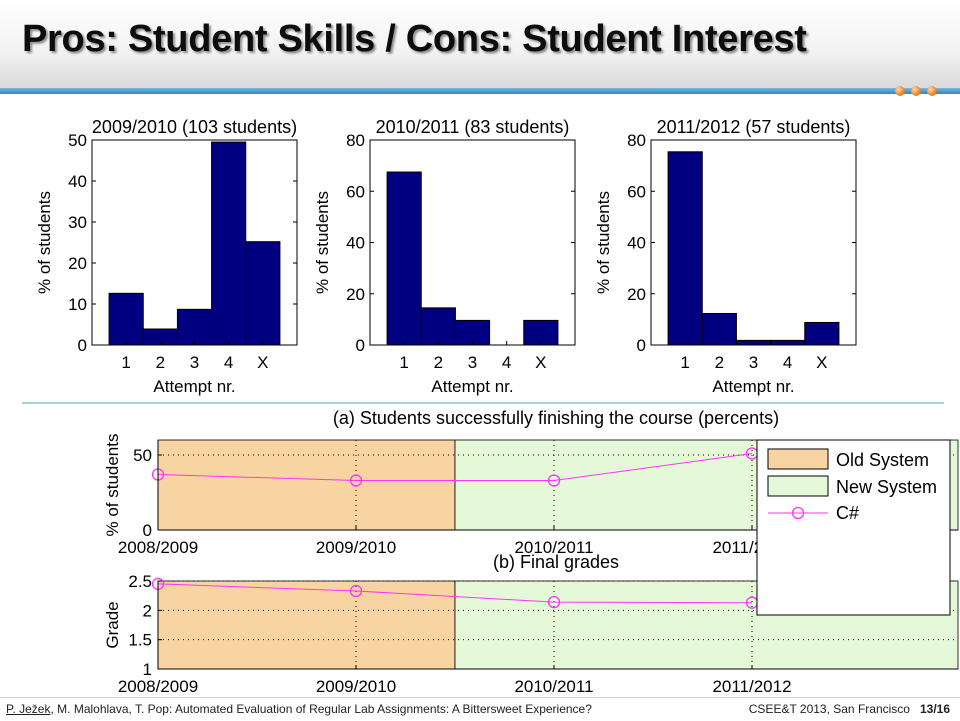 The image size is (960, 721). Describe the element at coordinates (934, 709) in the screenshot. I see `page-number: 13/16` at that location.